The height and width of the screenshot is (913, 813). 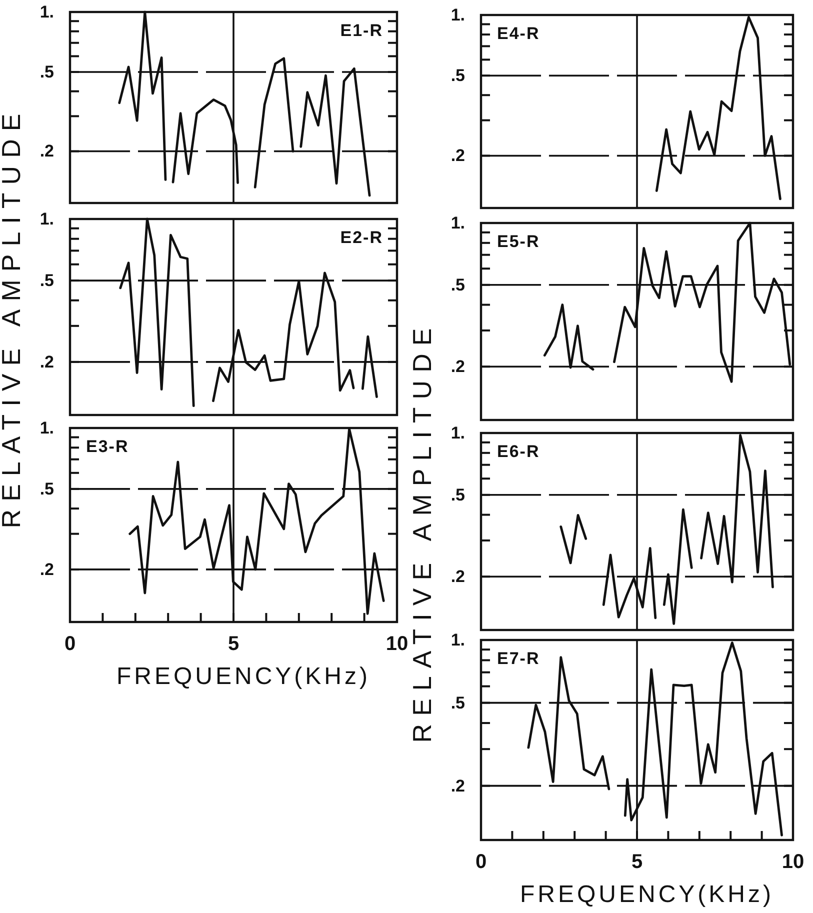 What do you see at coordinates (518, 658) in the screenshot?
I see `text: E7-R` at bounding box center [518, 658].